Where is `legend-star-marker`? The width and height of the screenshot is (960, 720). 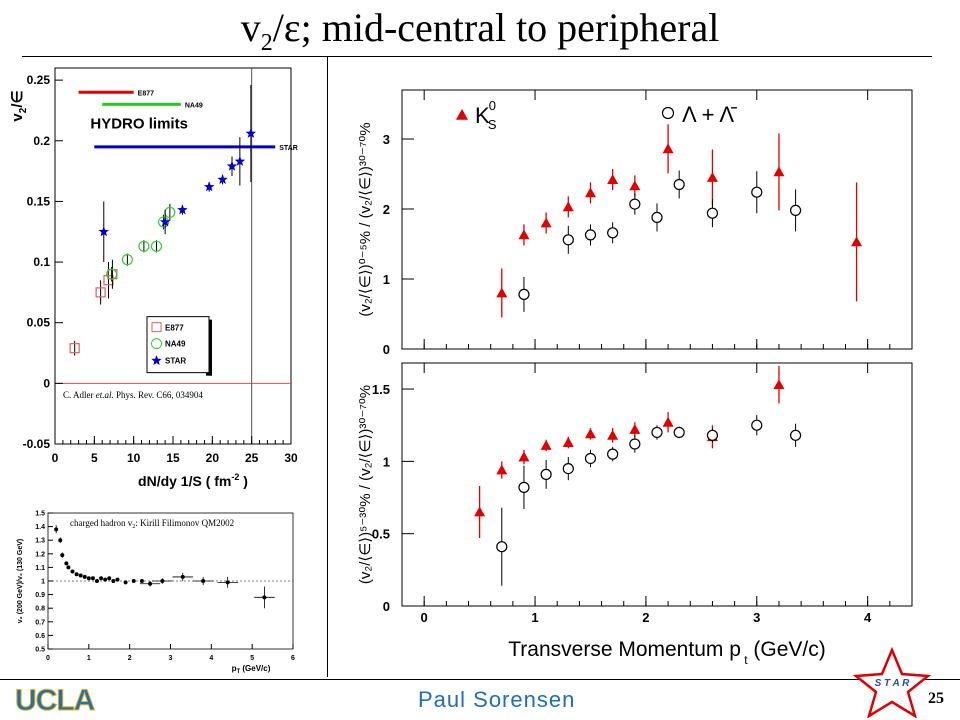
legend-star-marker is located at coordinates (156, 360).